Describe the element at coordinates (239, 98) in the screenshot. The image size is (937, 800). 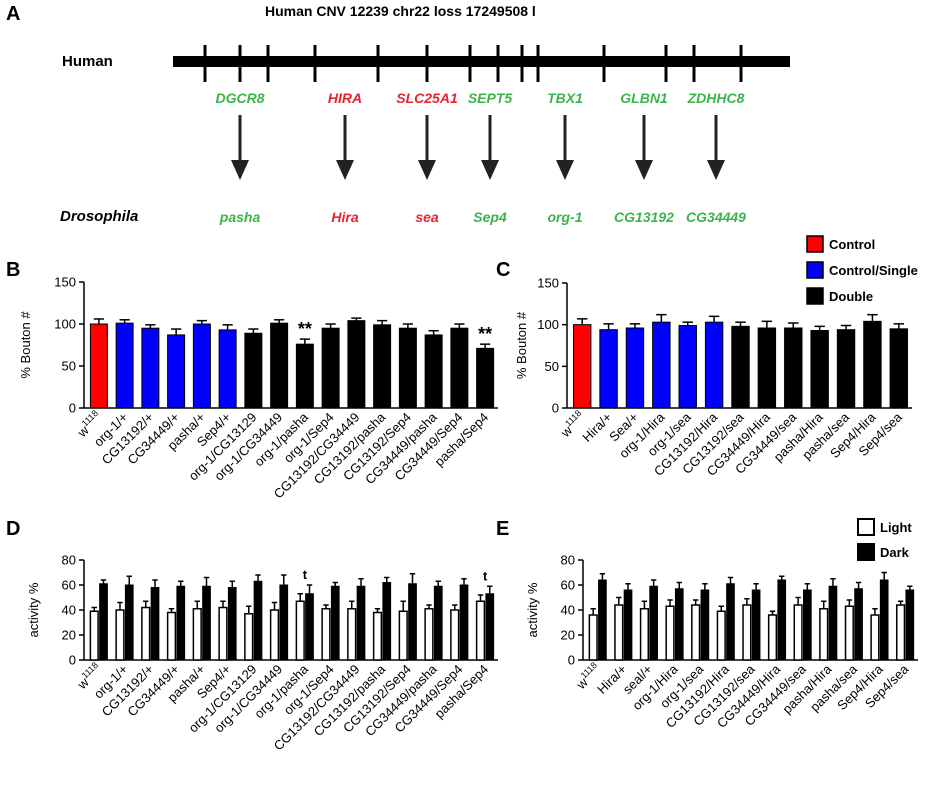
I see `human-gene-label: DGCR8` at that location.